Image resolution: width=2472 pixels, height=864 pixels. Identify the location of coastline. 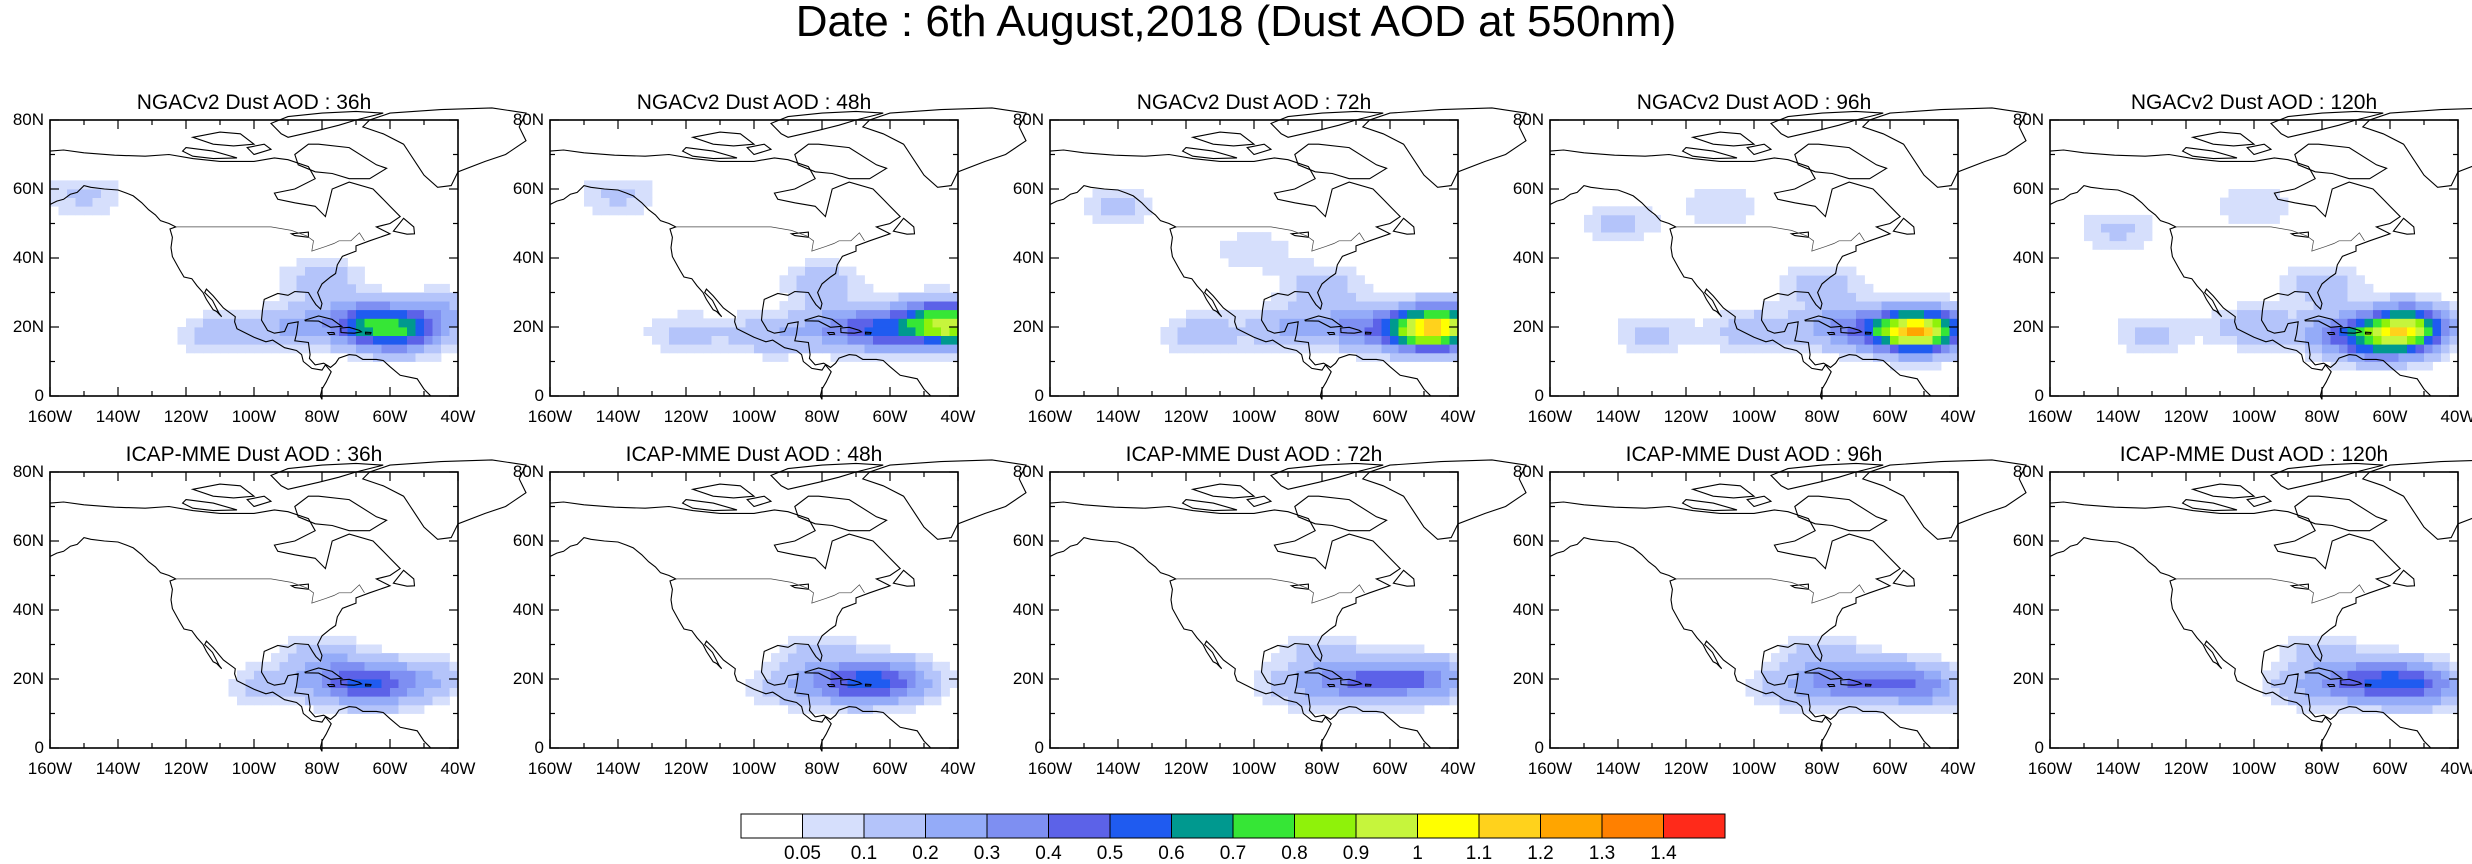
(1741, 626).